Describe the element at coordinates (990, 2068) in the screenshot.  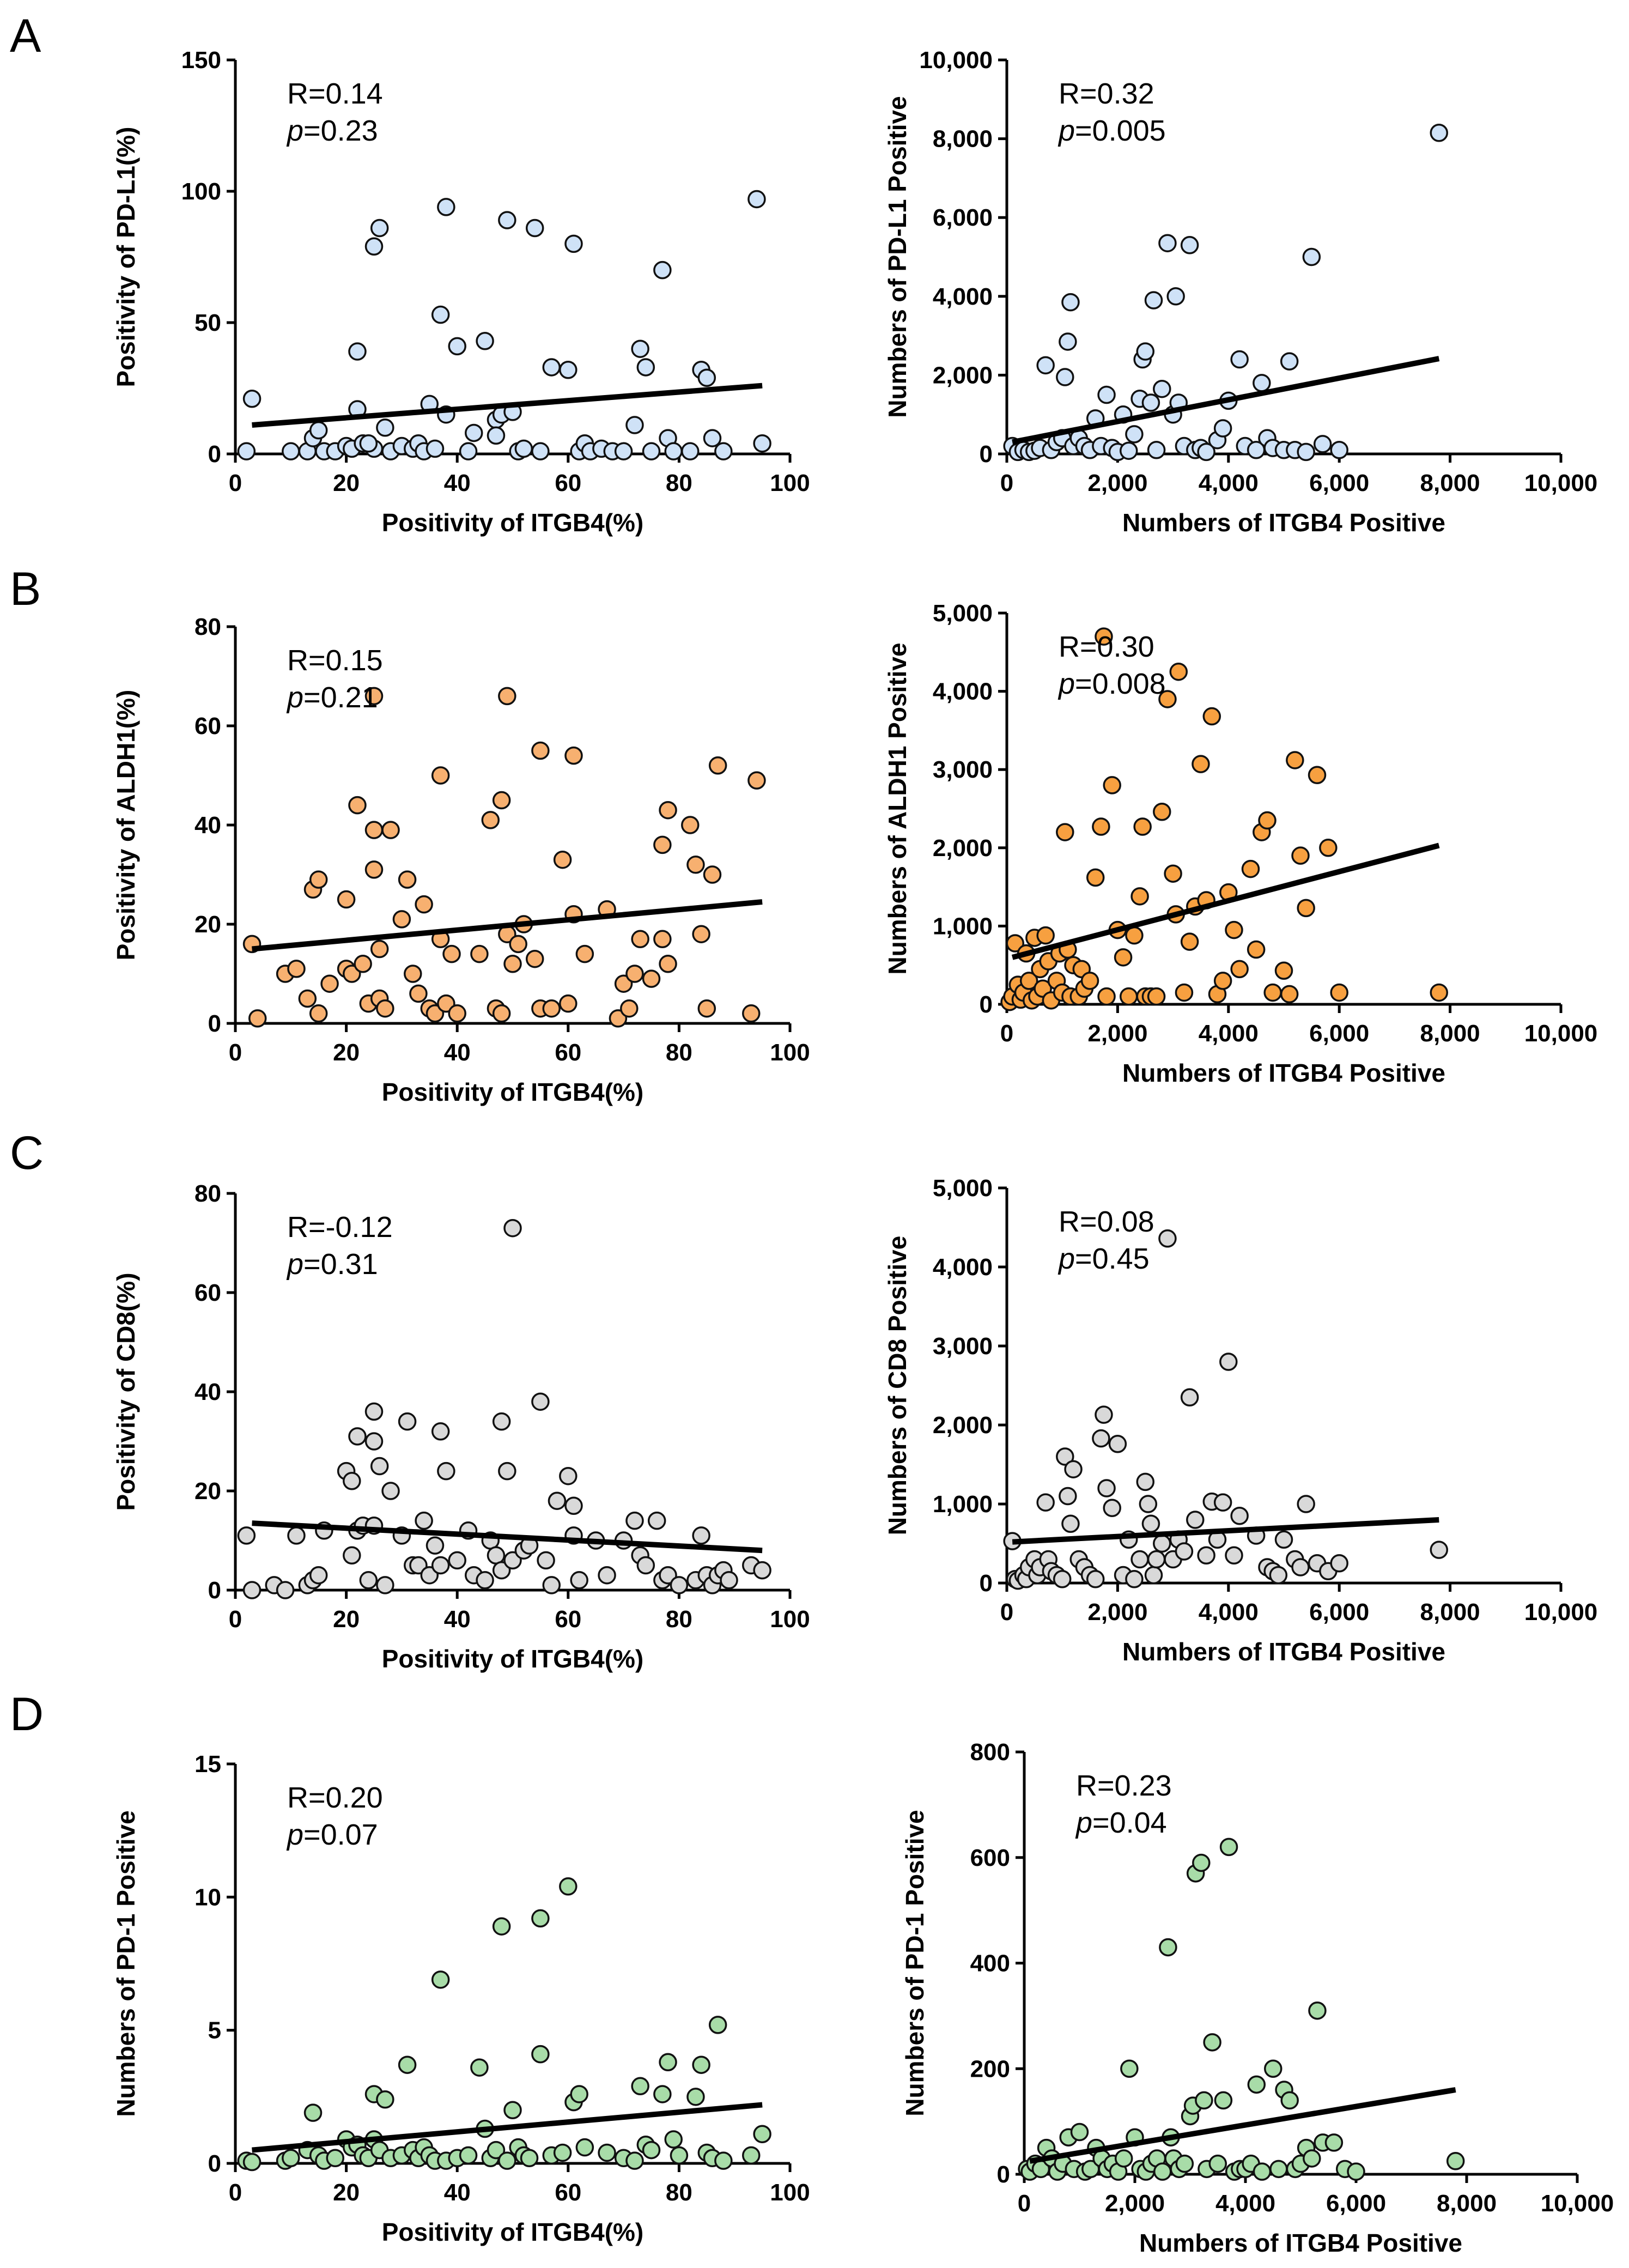
I see `y-tick-label: 200` at that location.